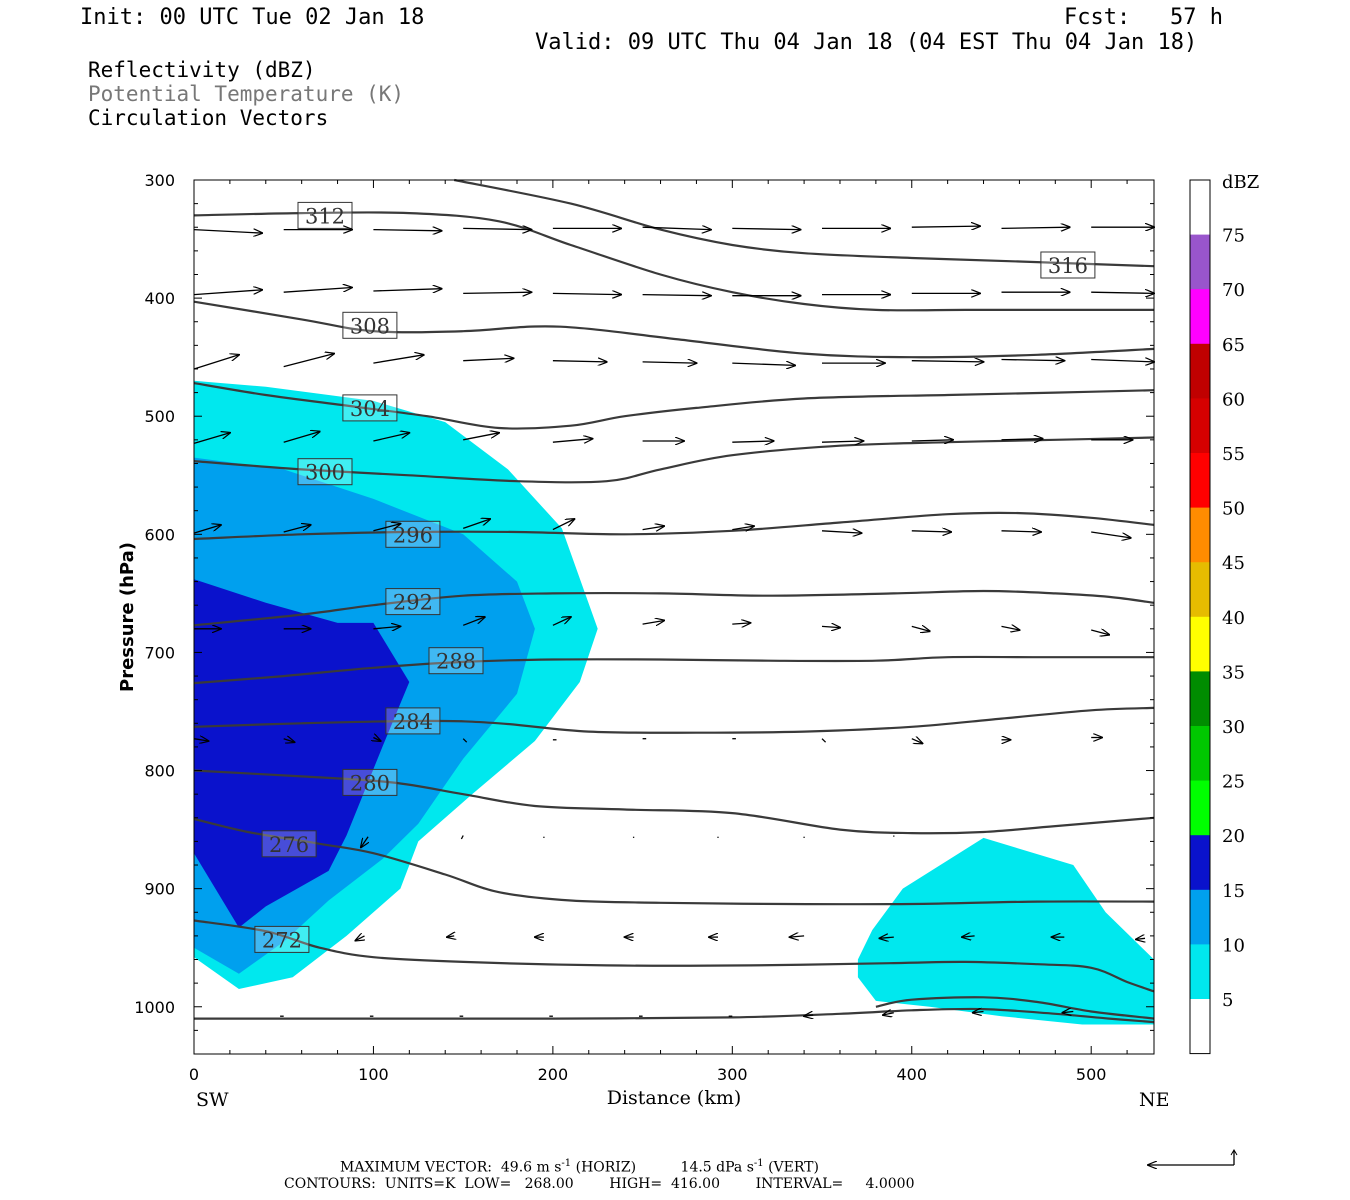  I want to click on max-vector-mid: (HORIZ) 14.5 dPa s, so click(662, 1167).